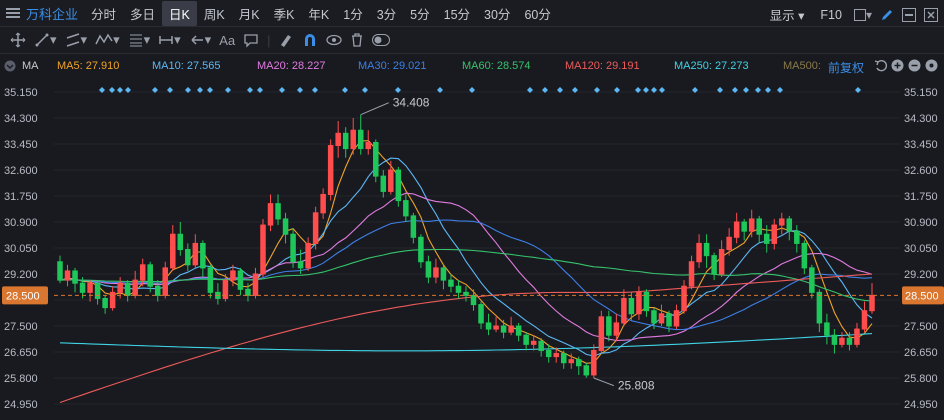 This screenshot has width=944, height=420. What do you see at coordinates (922, 296) in the screenshot?
I see `current-price-label-right: 28.500` at bounding box center [922, 296].